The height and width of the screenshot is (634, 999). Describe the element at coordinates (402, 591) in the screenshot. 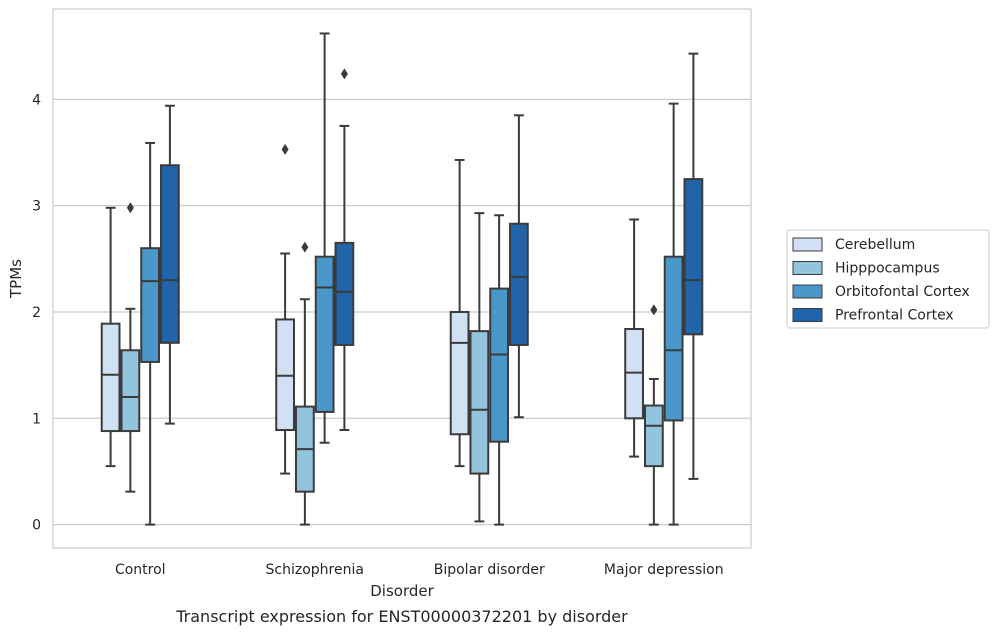

I see `x-axis-label: Disorder` at that location.